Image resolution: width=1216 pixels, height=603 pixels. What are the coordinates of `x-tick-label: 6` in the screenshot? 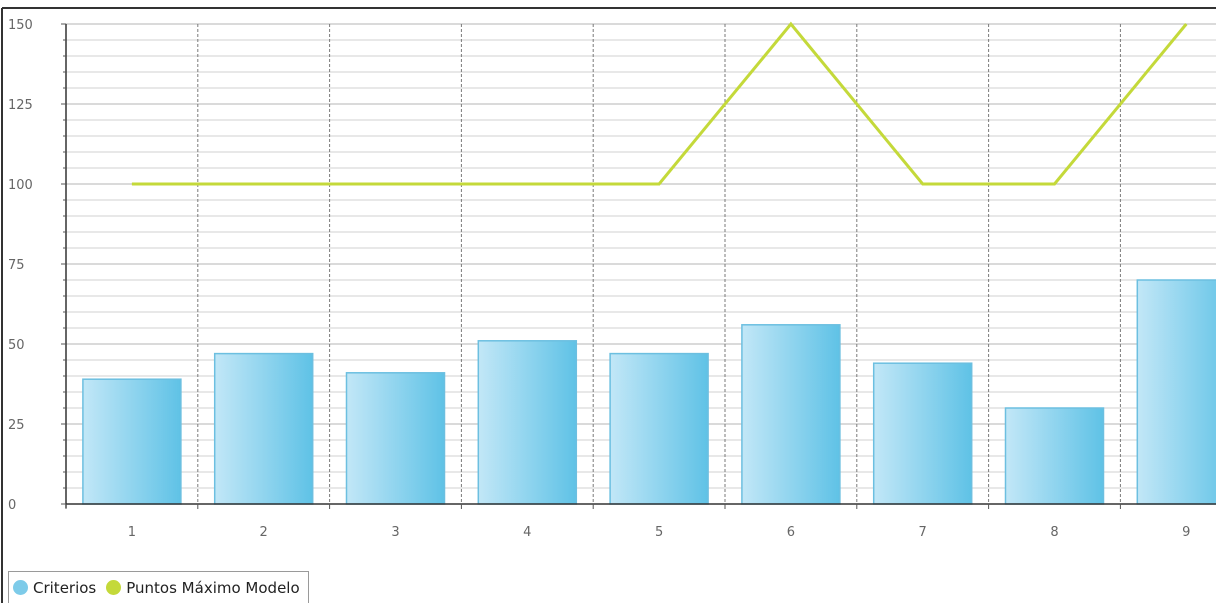 It's located at (791, 532).